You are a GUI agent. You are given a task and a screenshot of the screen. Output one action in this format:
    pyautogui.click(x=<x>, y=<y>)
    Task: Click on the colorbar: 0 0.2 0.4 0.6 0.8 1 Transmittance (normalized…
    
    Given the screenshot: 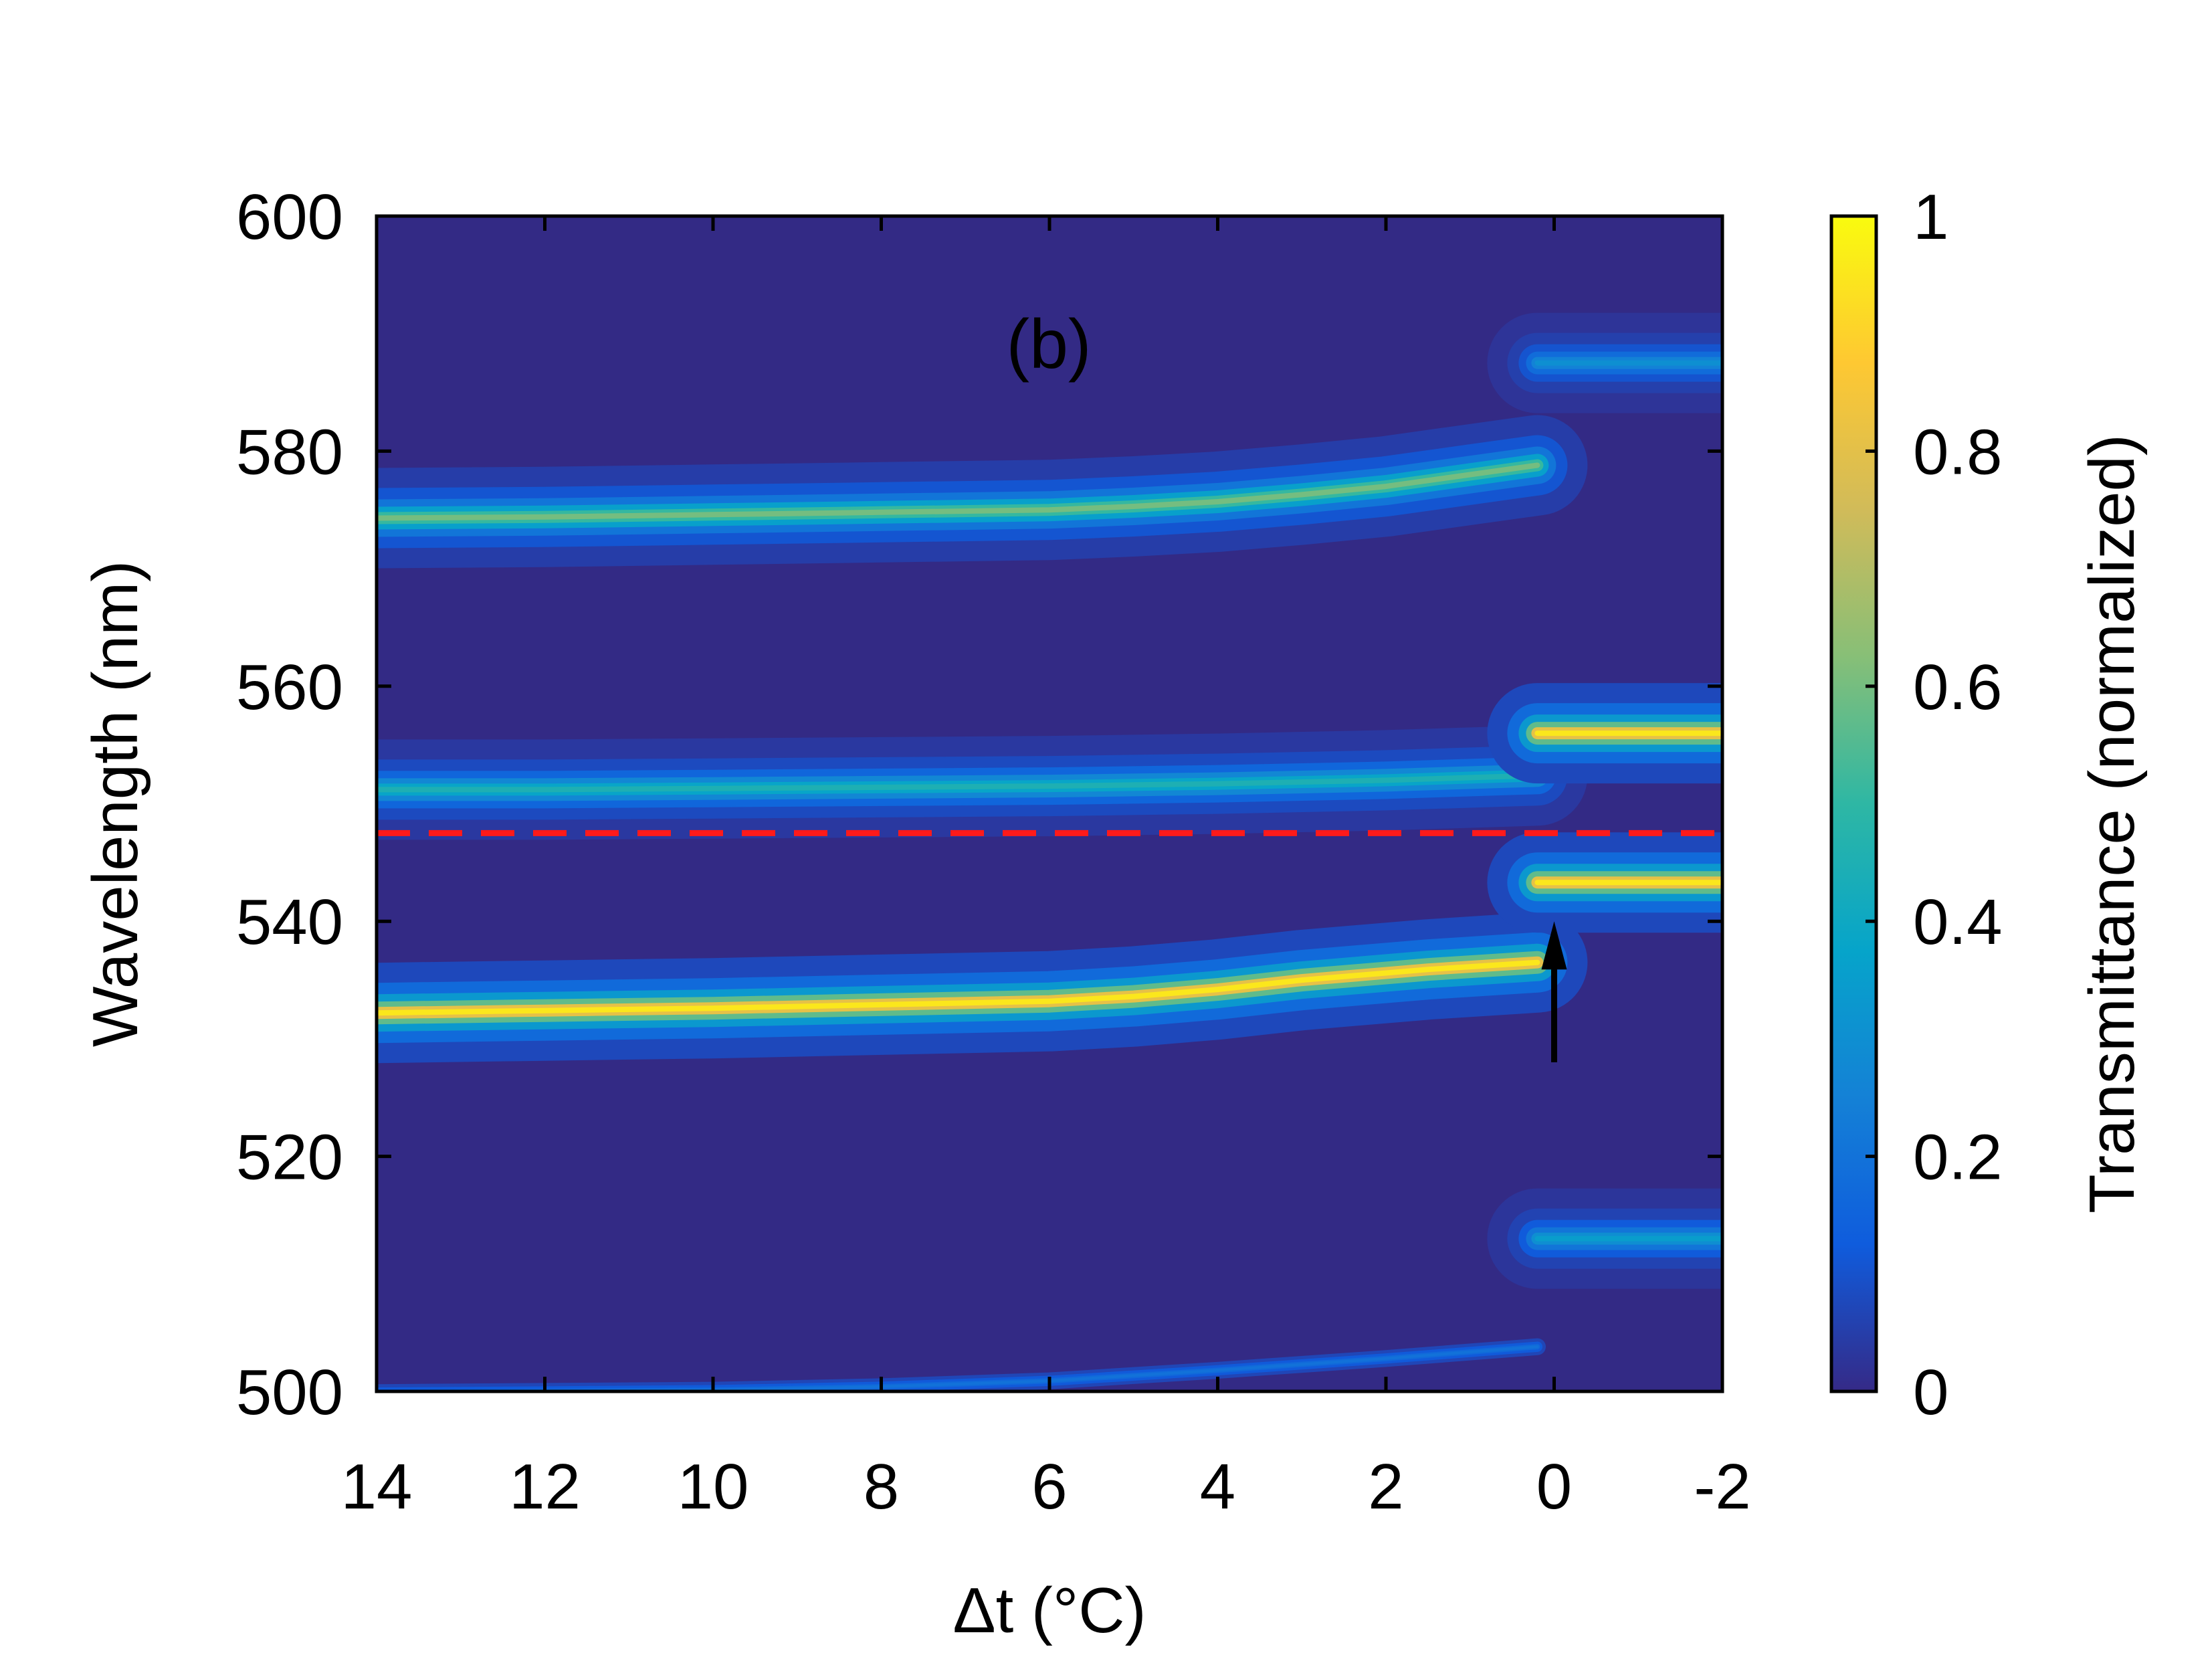 What is the action you would take?
    pyautogui.click(x=1989, y=804)
    